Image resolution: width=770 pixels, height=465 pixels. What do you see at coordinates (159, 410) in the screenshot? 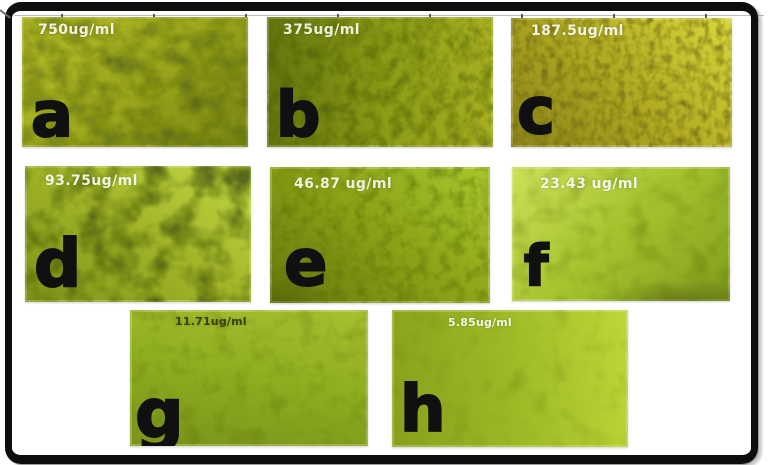
I see `panel-letter: g` at bounding box center [159, 410].